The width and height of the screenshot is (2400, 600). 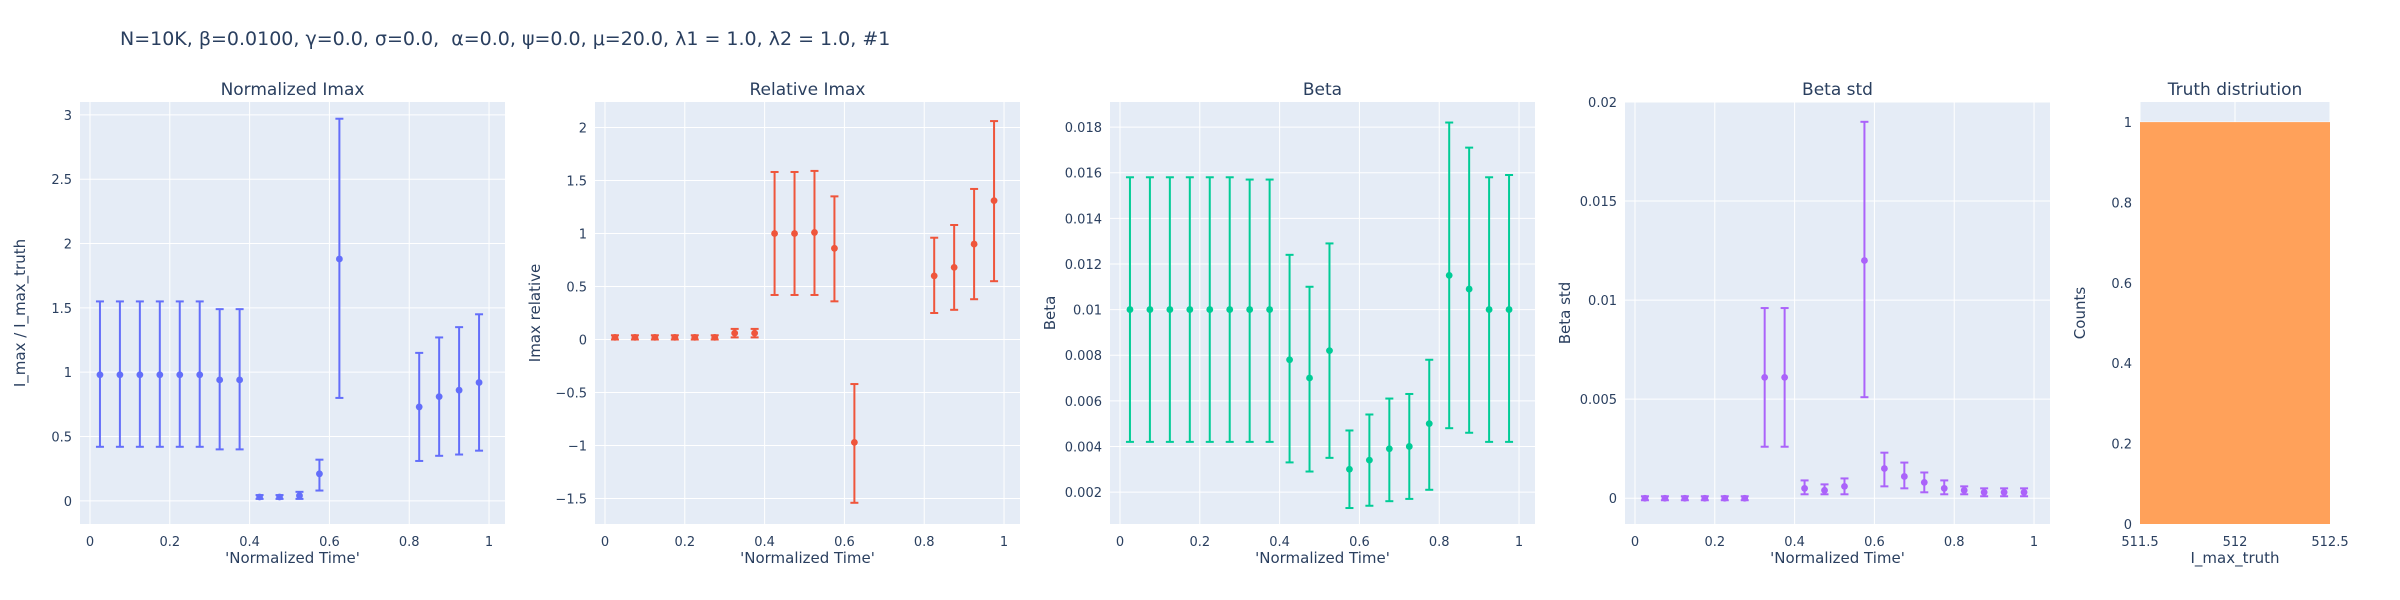 What do you see at coordinates (2121, 203) in the screenshot?
I see `y-tick-label: 0.8` at bounding box center [2121, 203].